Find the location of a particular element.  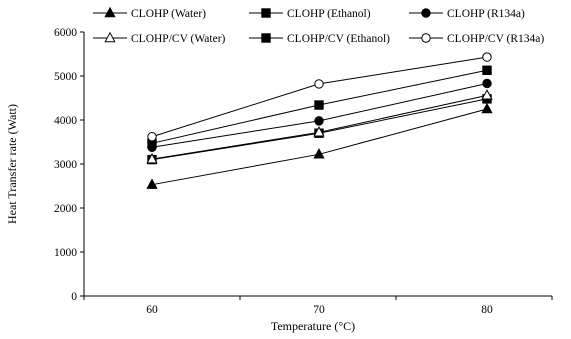

y-axis-label: Heat Transfer rate (Watt) is located at coordinates (12, 164).